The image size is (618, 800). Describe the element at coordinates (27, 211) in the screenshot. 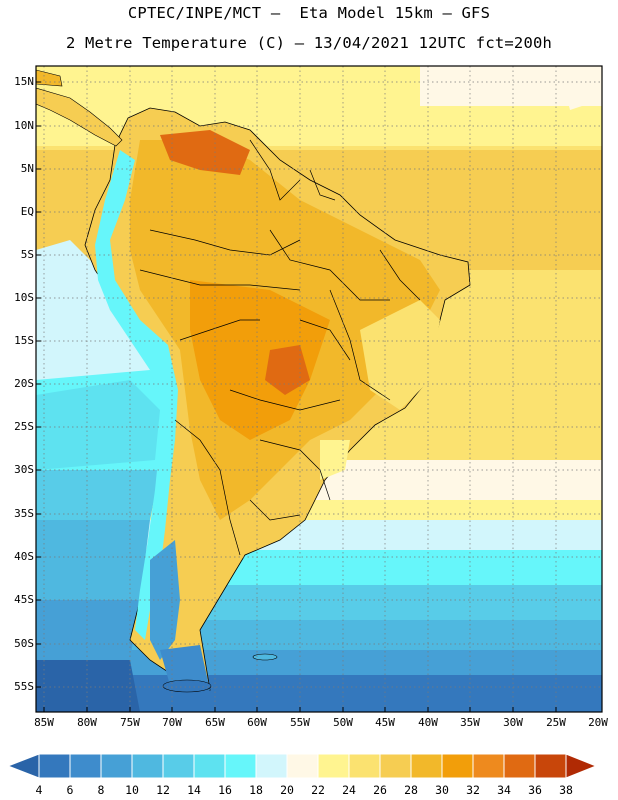

I see `lat-label: EQ` at that location.